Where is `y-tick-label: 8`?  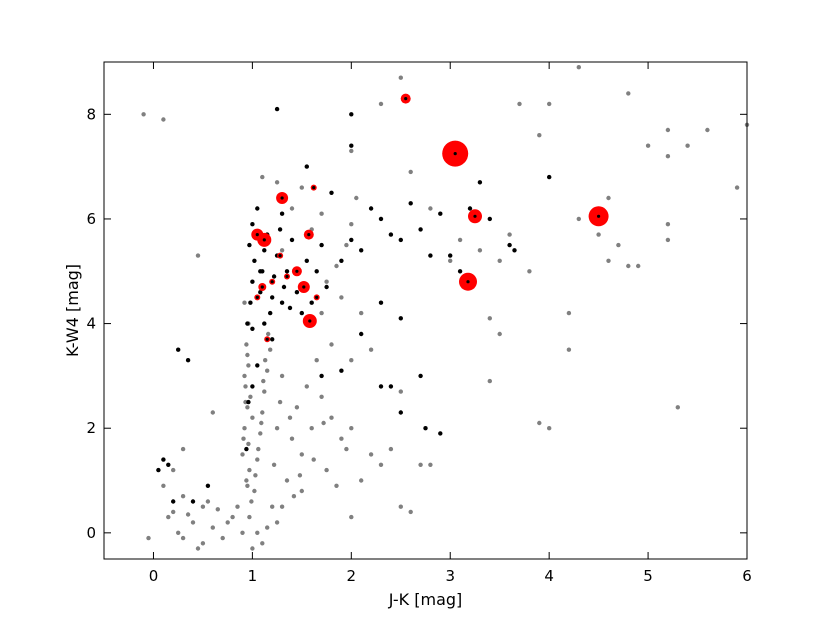 y-tick-label: 8 is located at coordinates (91, 114).